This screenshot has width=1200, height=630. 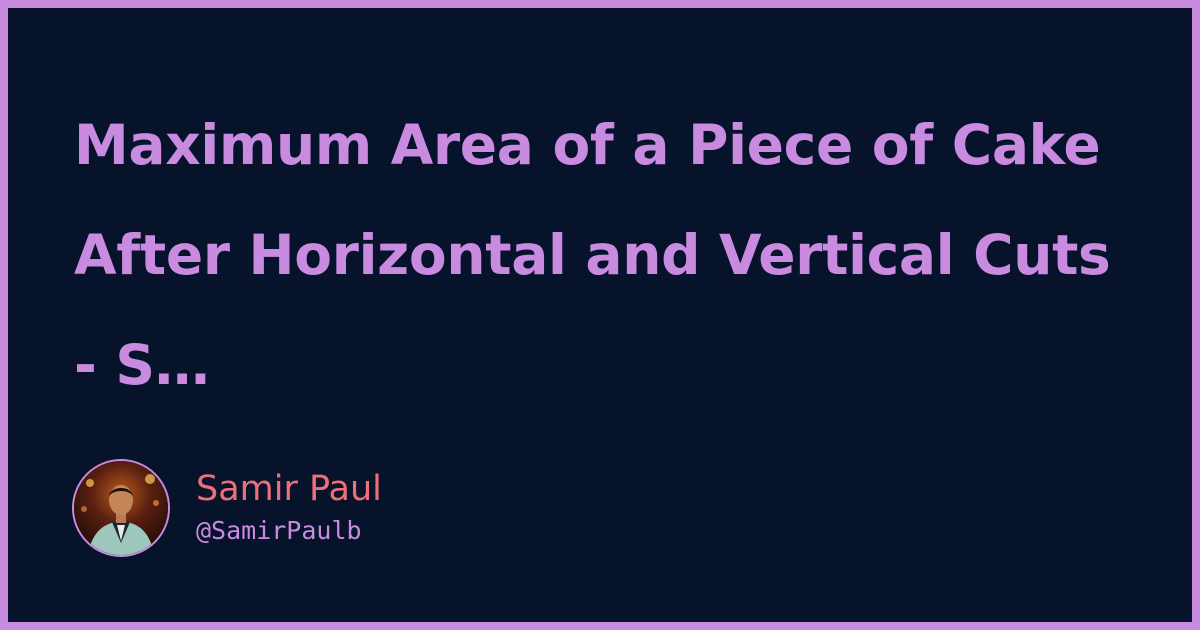 What do you see at coordinates (279, 530) in the screenshot?
I see `author-handle: @SamirPaulb` at bounding box center [279, 530].